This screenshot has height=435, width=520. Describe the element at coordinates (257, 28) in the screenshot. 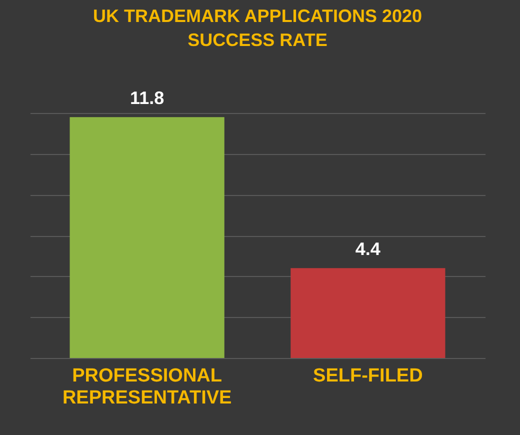

I see `chart-title: UK TRADEMARK APPLICATIONS 2020 SUCCESS RATE` at that location.